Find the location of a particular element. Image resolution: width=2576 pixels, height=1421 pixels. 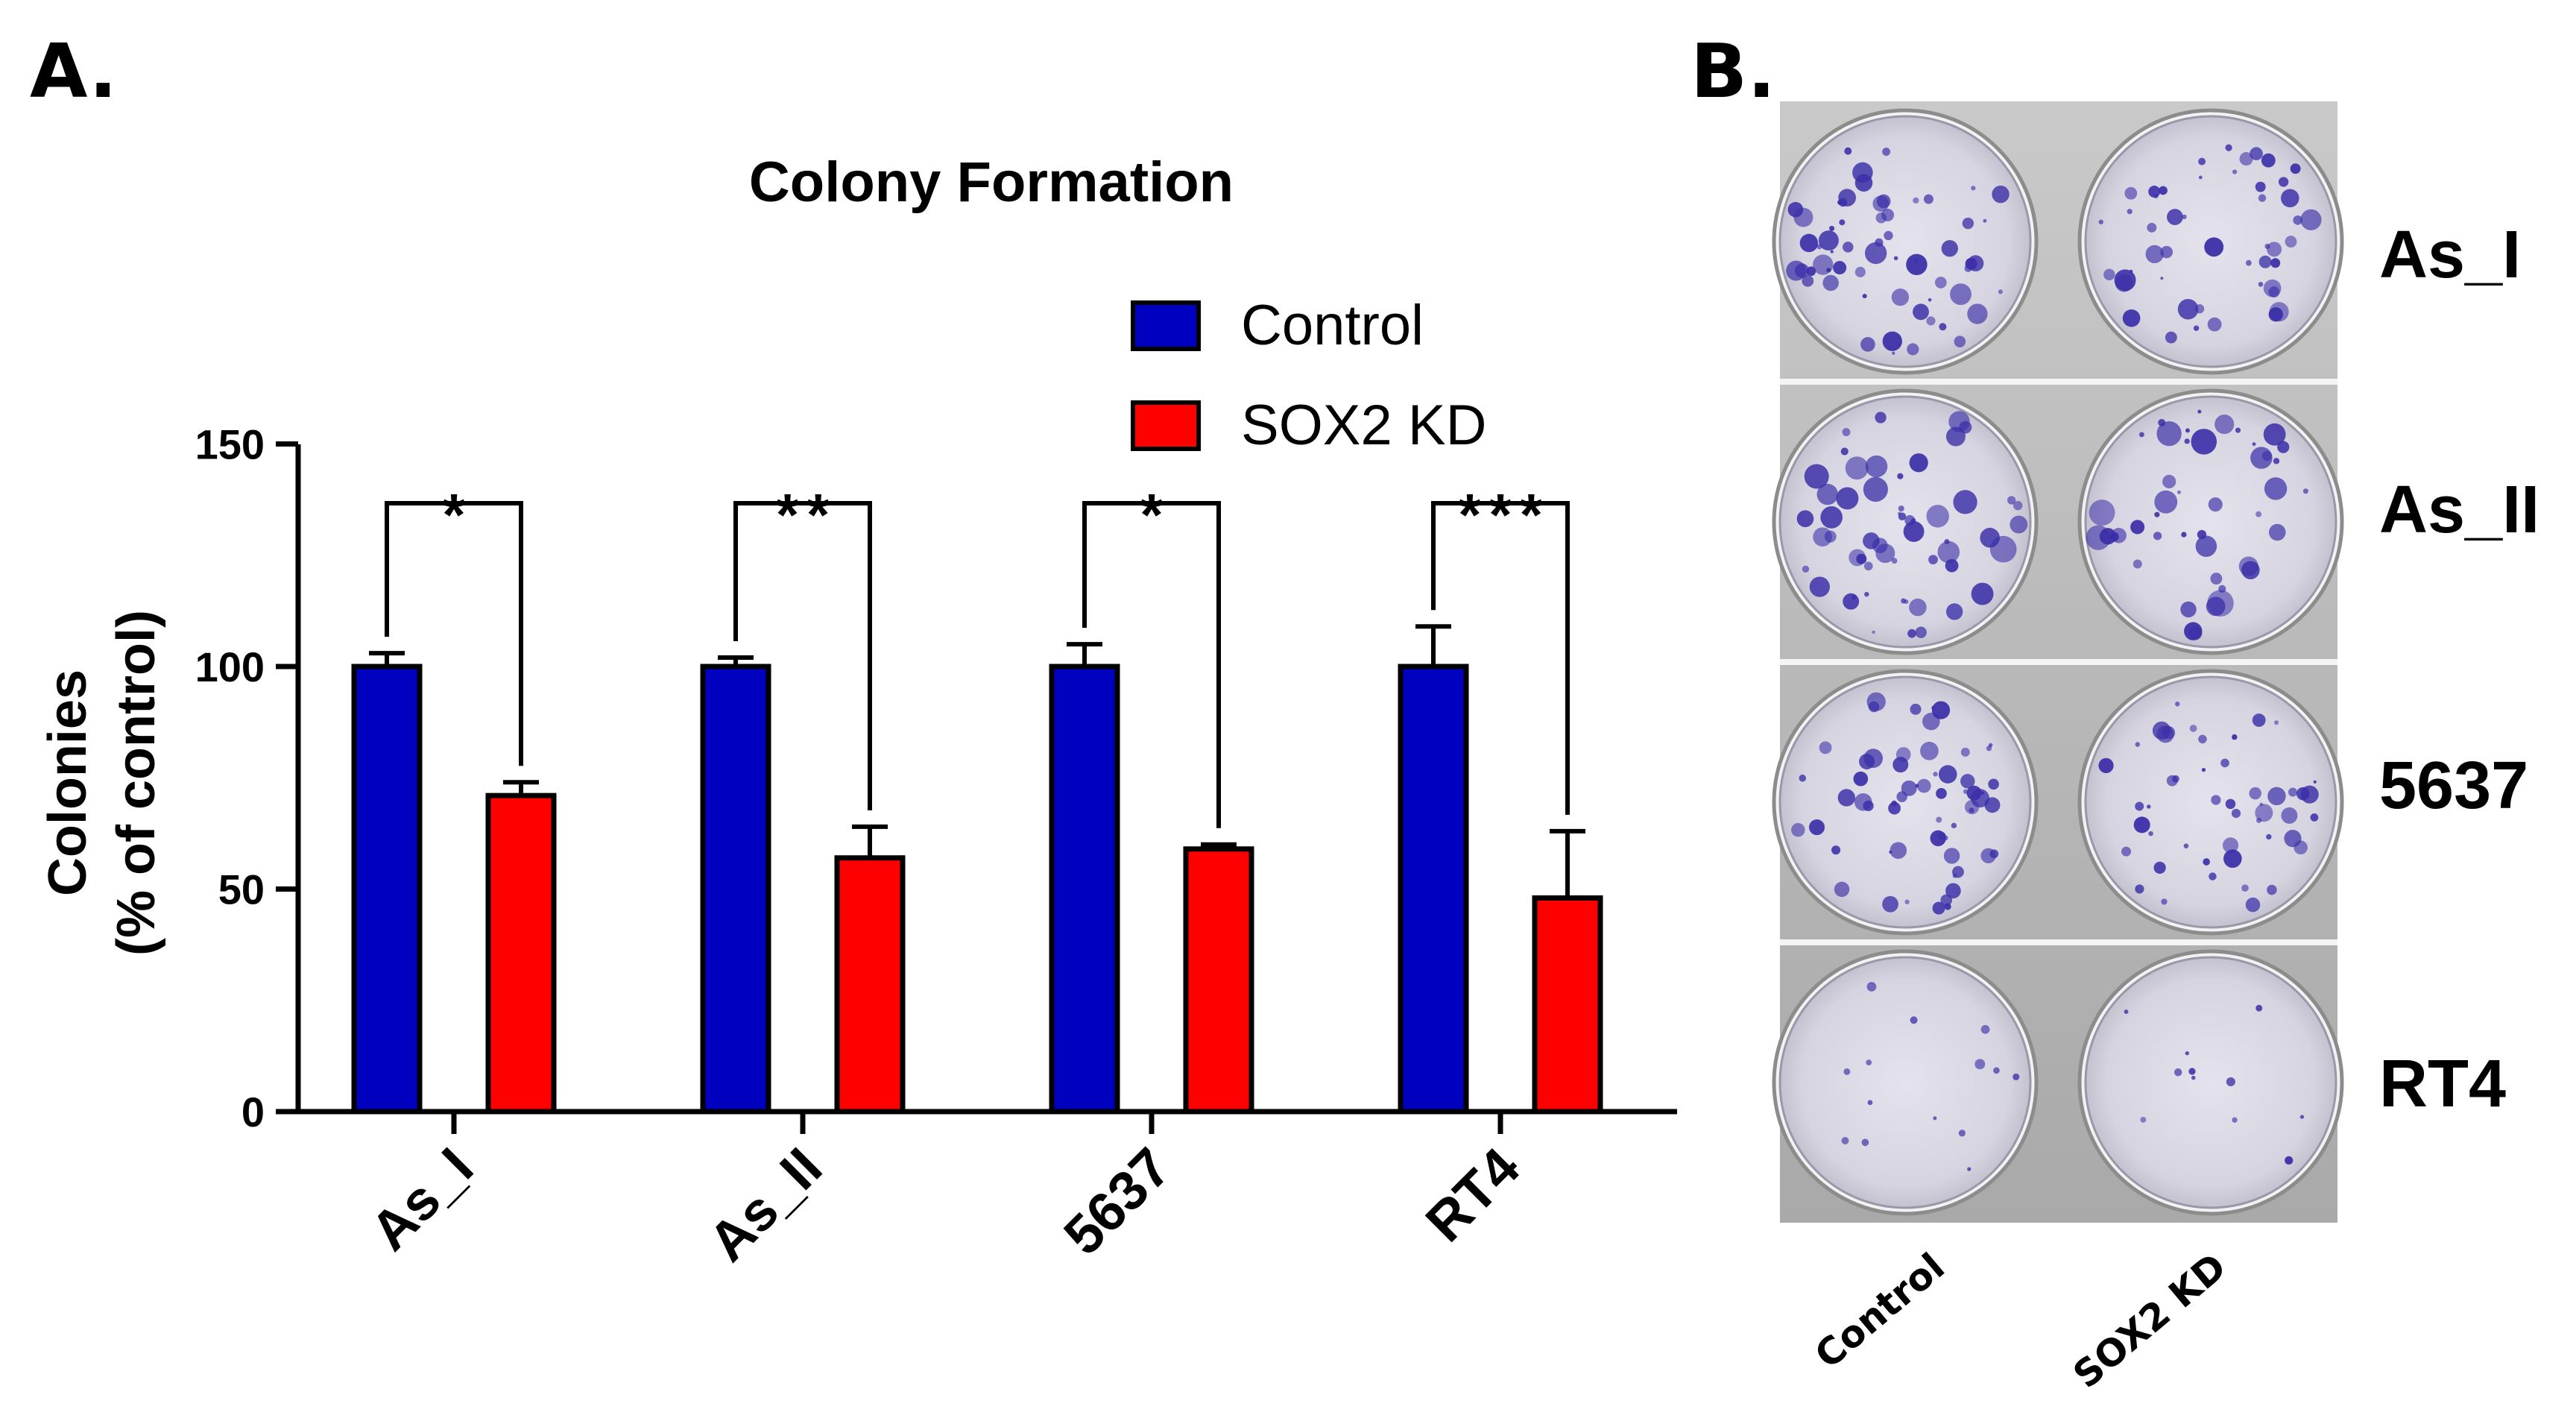

dish-5637-sox2-kd is located at coordinates (2210, 802).